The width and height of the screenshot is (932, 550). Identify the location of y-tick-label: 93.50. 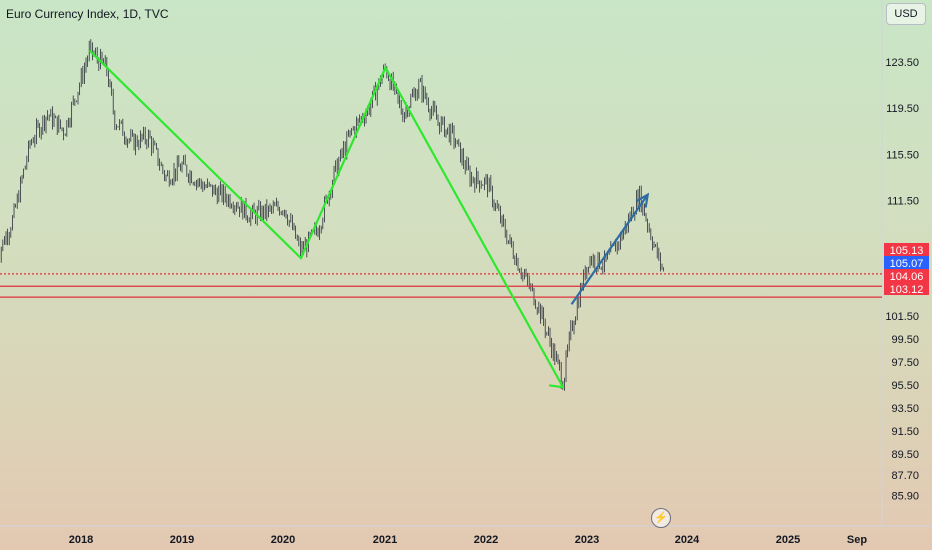
(905, 409).